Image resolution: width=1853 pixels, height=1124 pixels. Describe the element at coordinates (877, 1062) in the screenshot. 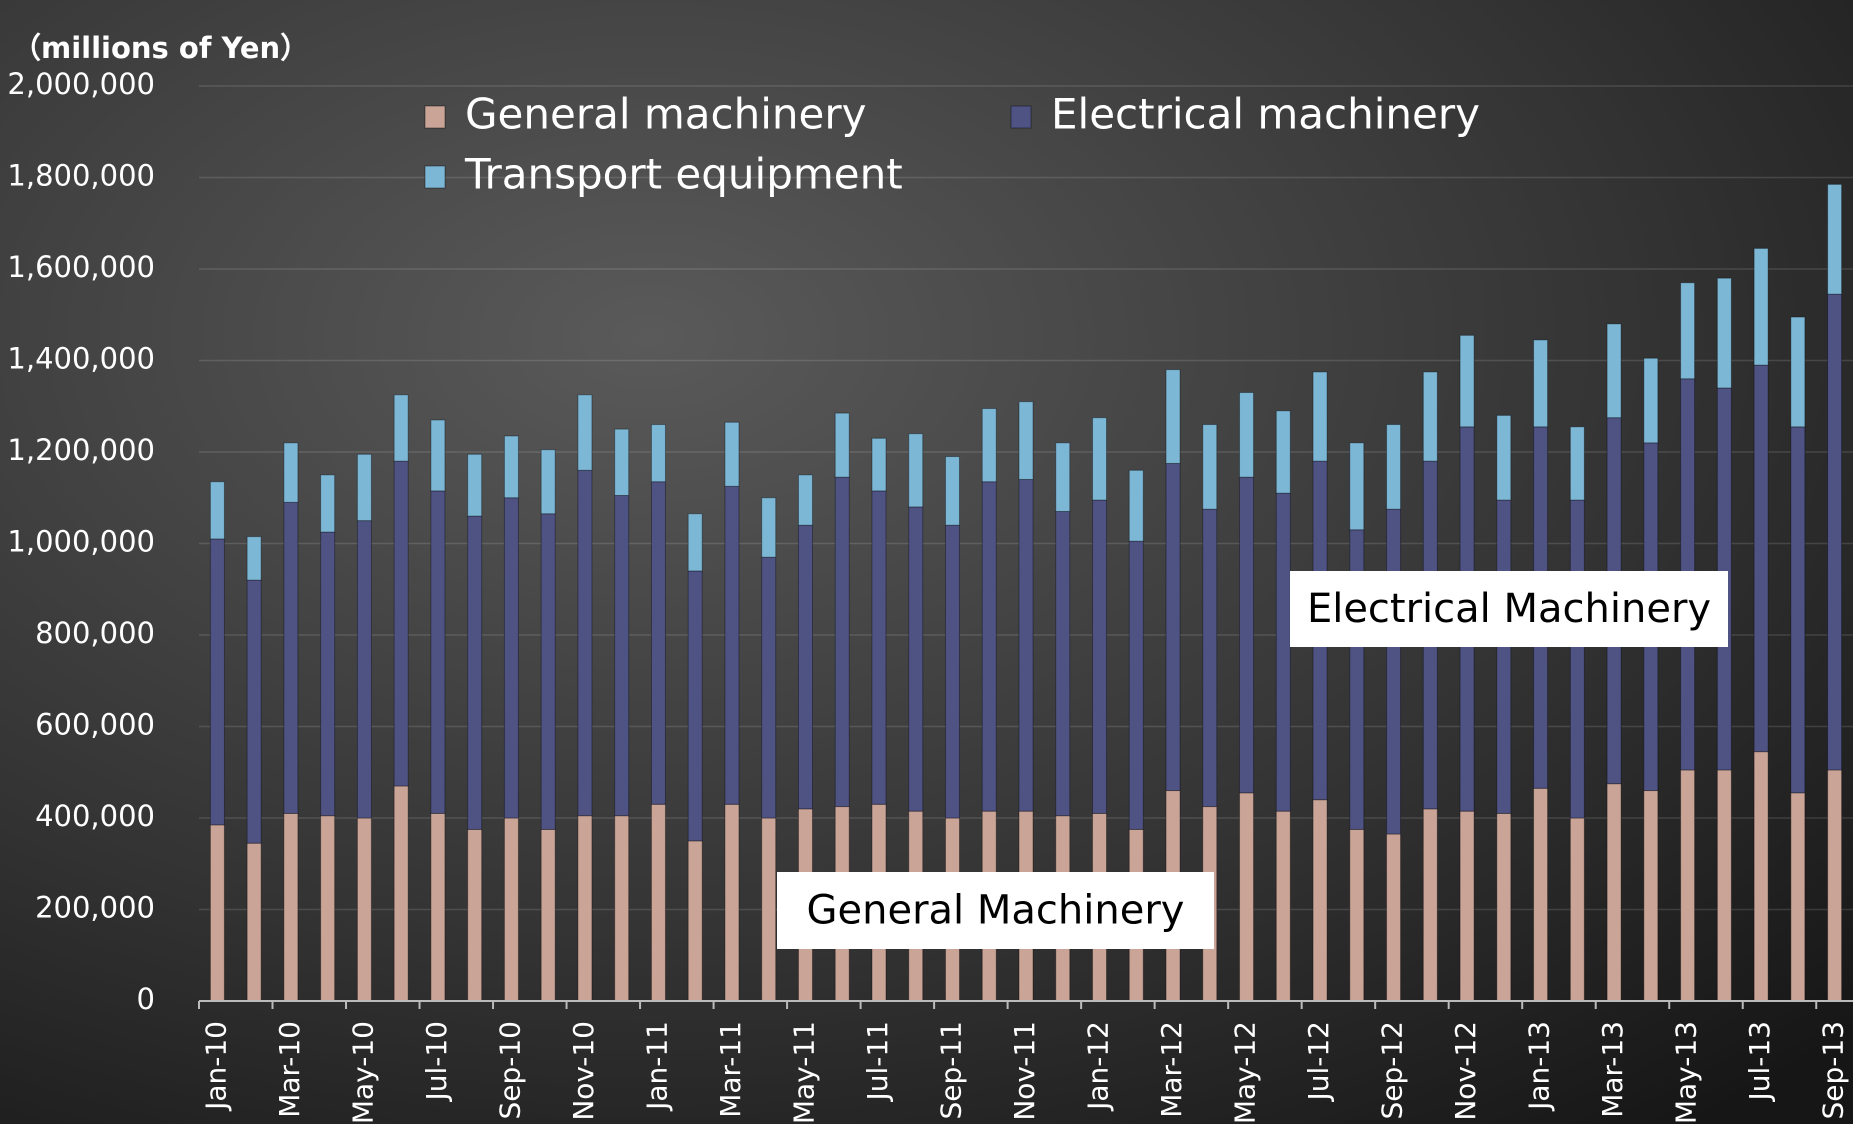

I see `x-tick-label: Jul-11` at that location.